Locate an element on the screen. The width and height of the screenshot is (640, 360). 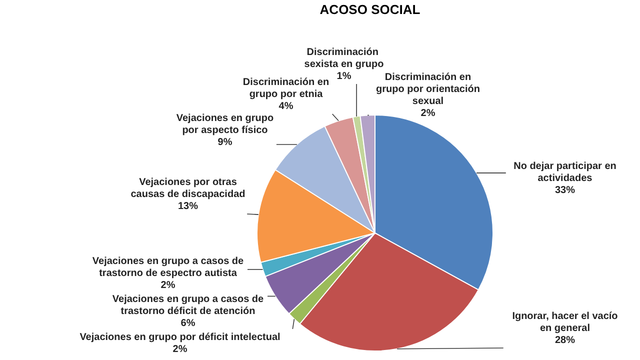
slice-label: Discriminación sexista en grupo is located at coordinates (344, 58).